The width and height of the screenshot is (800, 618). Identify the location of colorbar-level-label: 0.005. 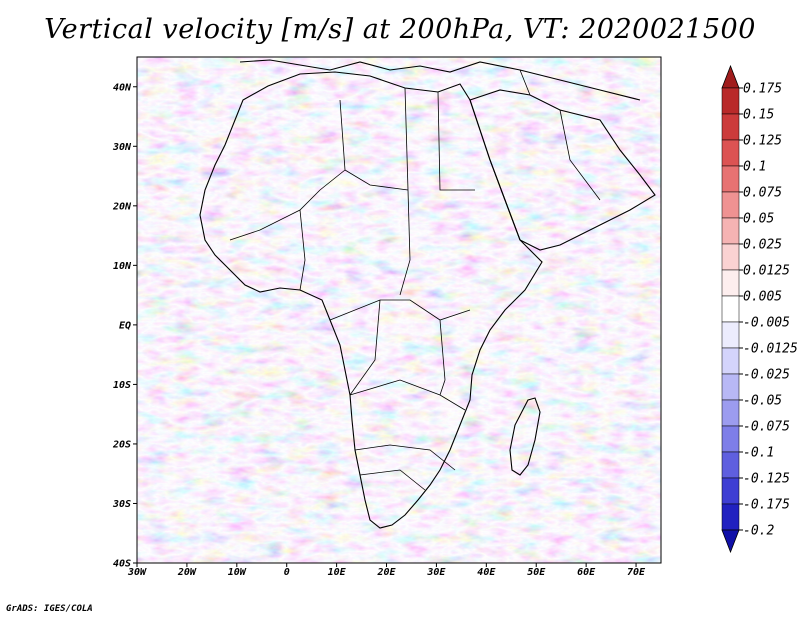
(762, 297).